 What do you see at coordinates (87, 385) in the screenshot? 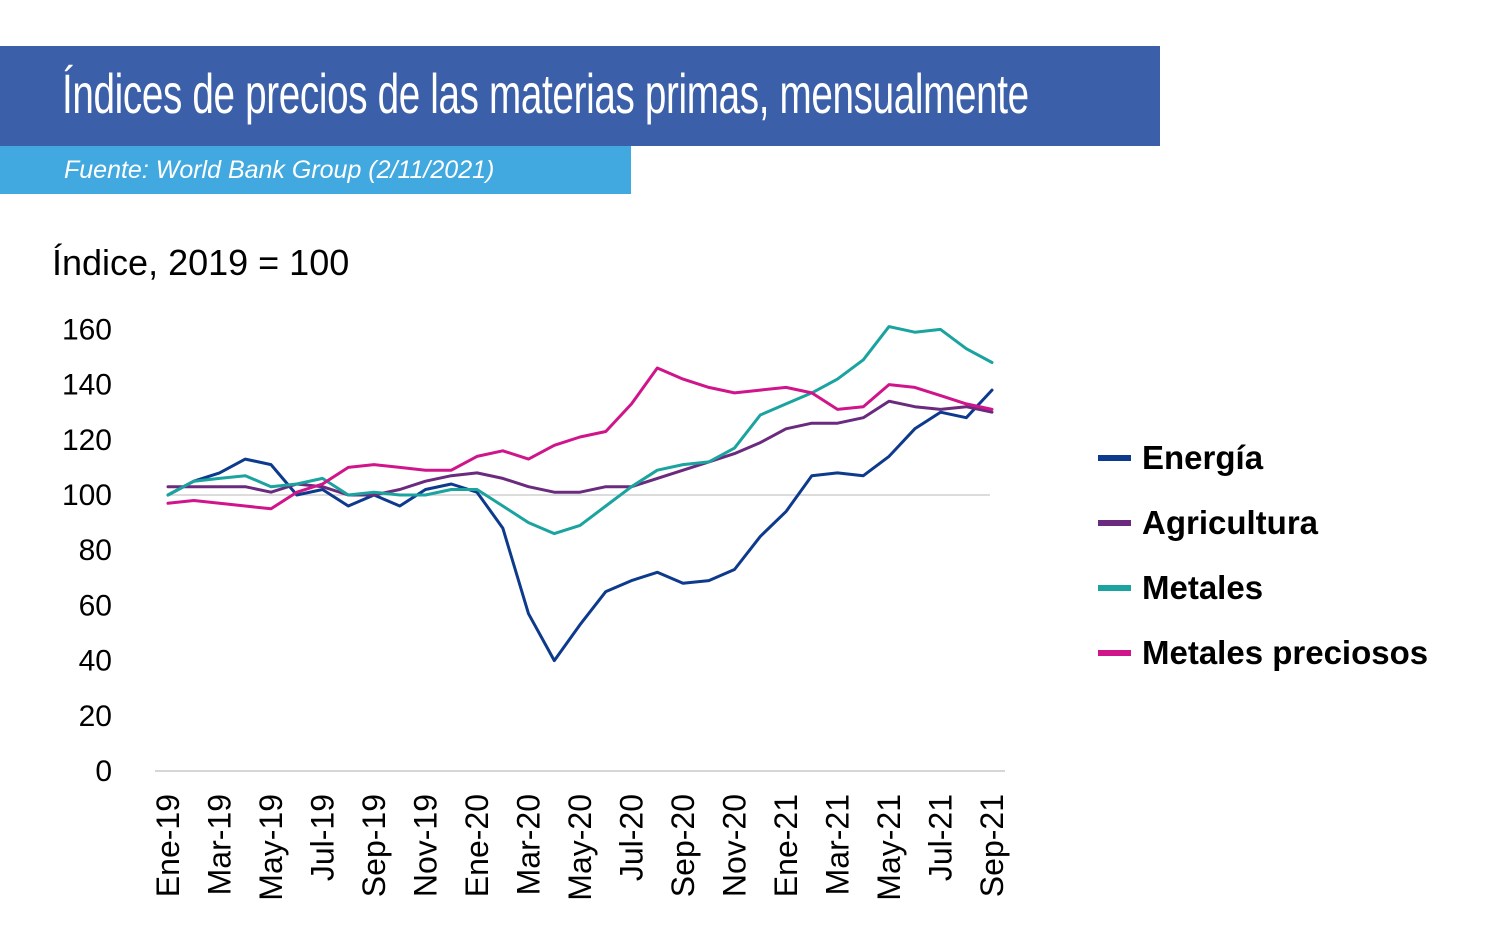
I see `y-tick-label: 140` at bounding box center [87, 385].